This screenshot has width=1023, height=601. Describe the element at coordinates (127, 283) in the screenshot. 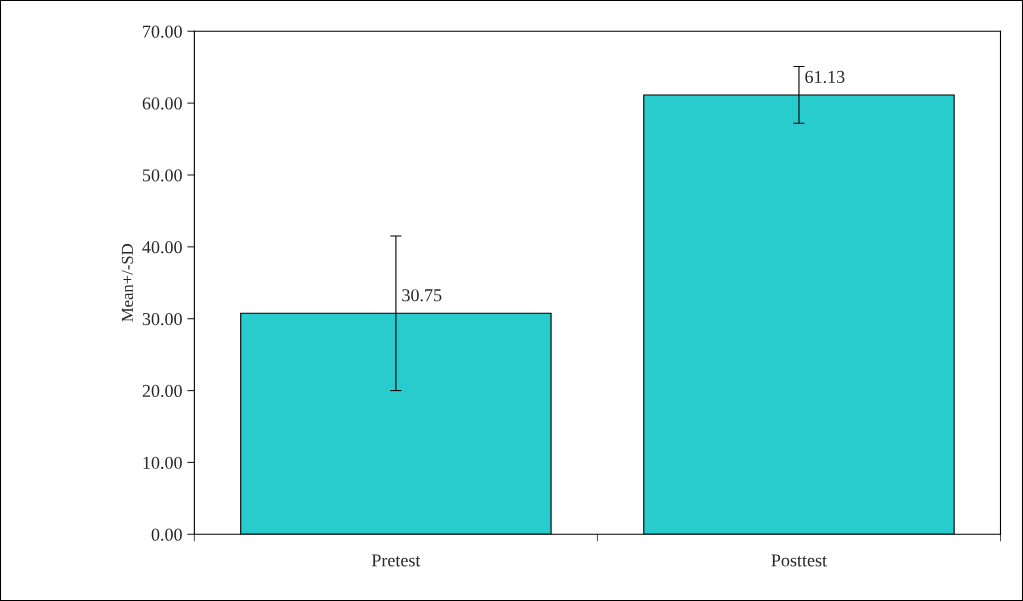

I see `y-axis-title: Mean+/-SD` at that location.